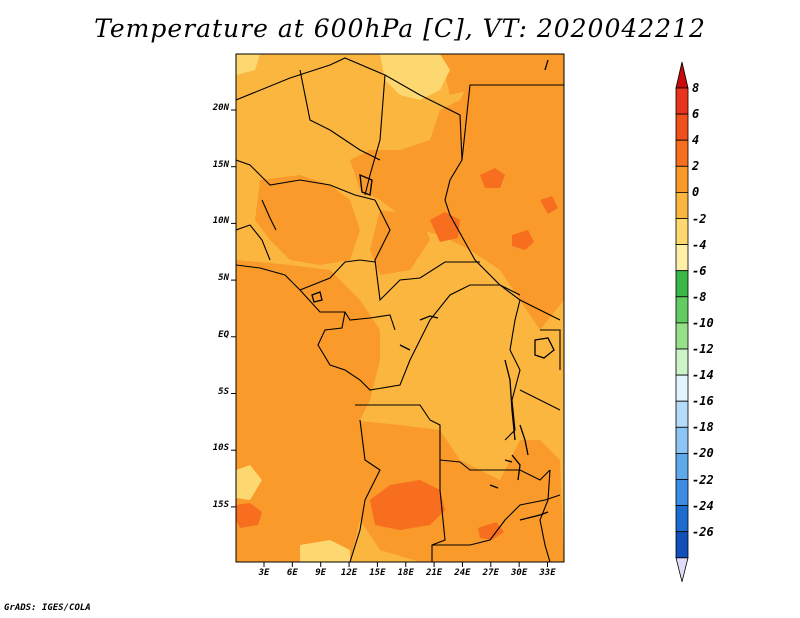 The image size is (800, 618). Describe the element at coordinates (220, 221) in the screenshot. I see `latitude-label: 10N` at that location.